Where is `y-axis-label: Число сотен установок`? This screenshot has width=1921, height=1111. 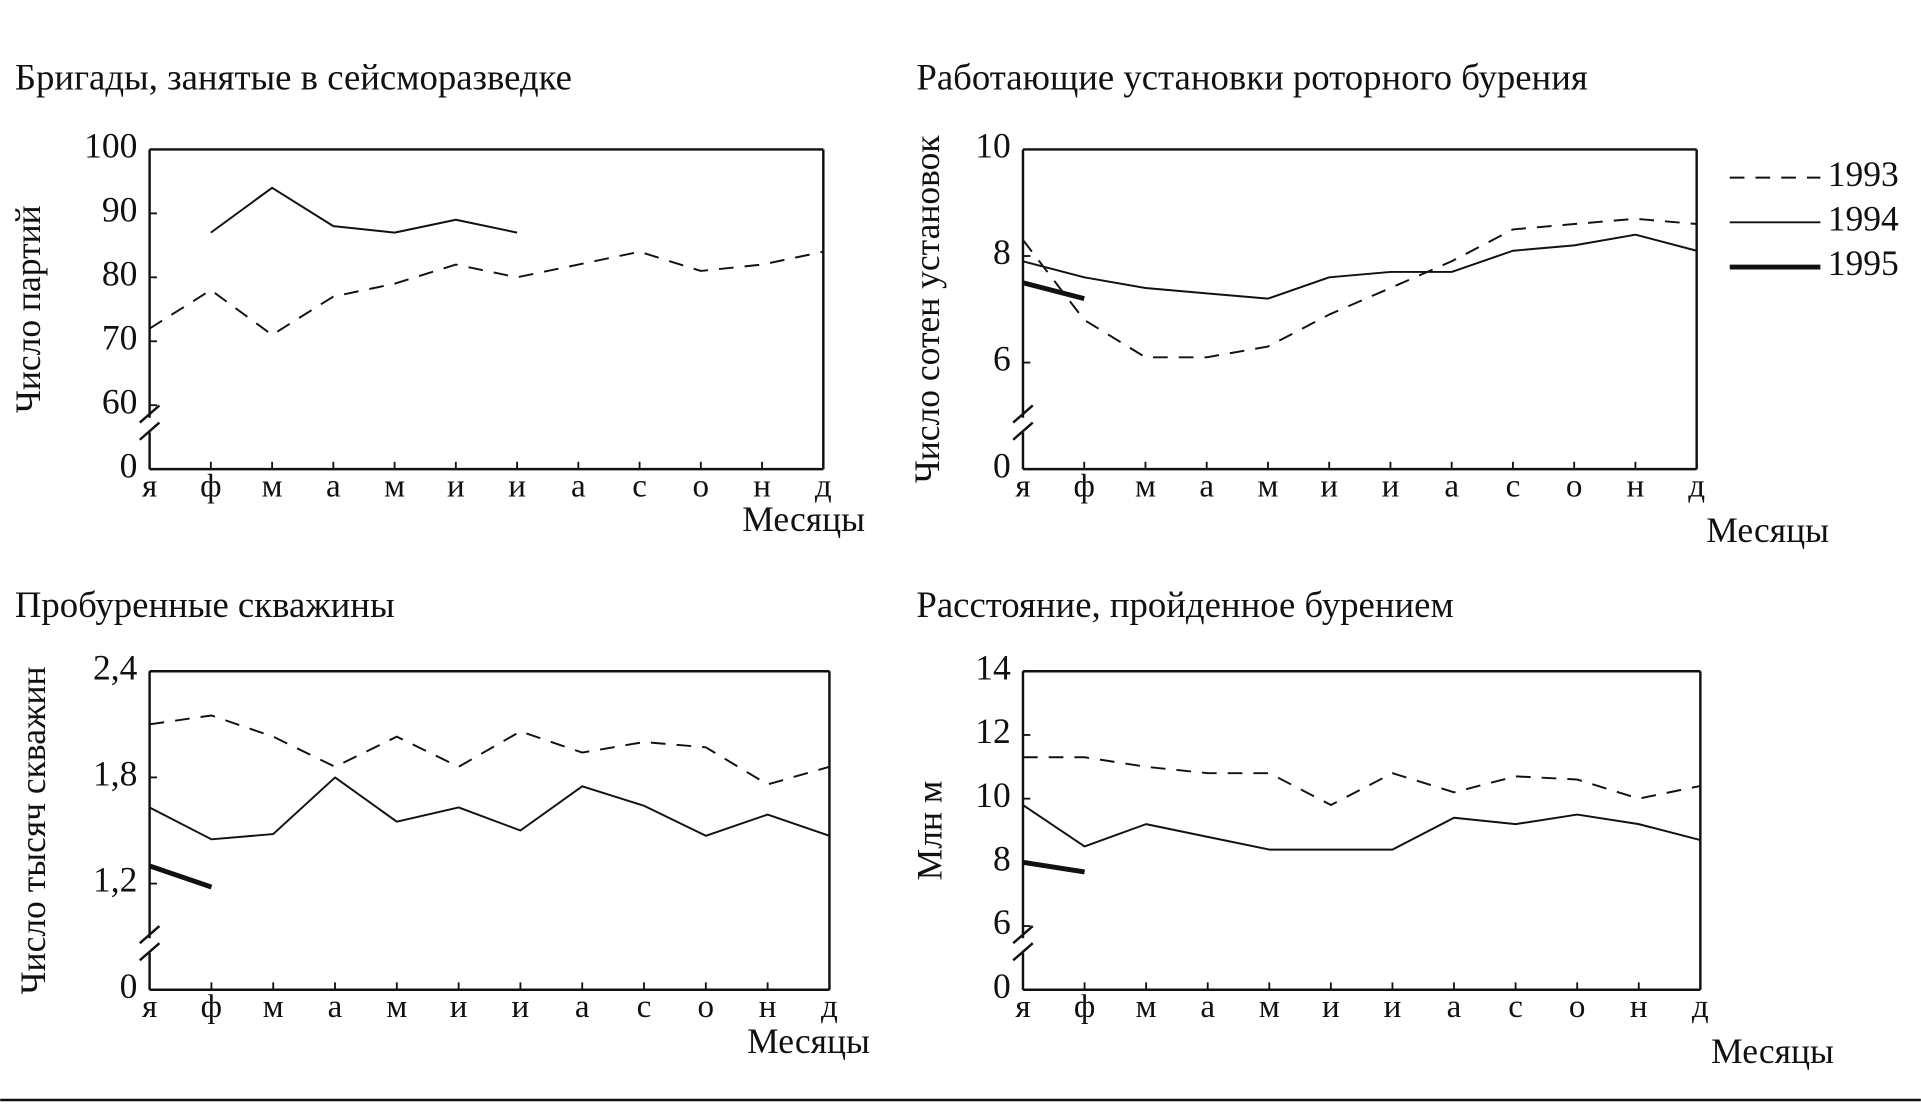 y-axis-label: Число сотен установок is located at coordinates (927, 309).